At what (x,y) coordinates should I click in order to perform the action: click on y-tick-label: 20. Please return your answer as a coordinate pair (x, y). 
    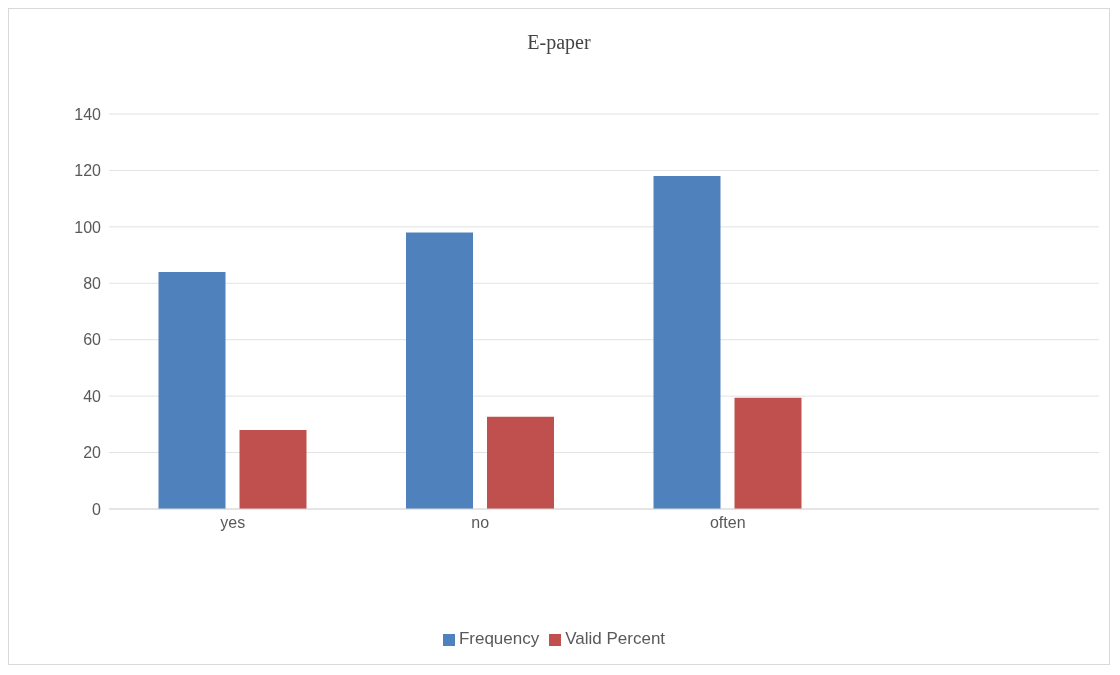
    Looking at the image, I should click on (92, 453).